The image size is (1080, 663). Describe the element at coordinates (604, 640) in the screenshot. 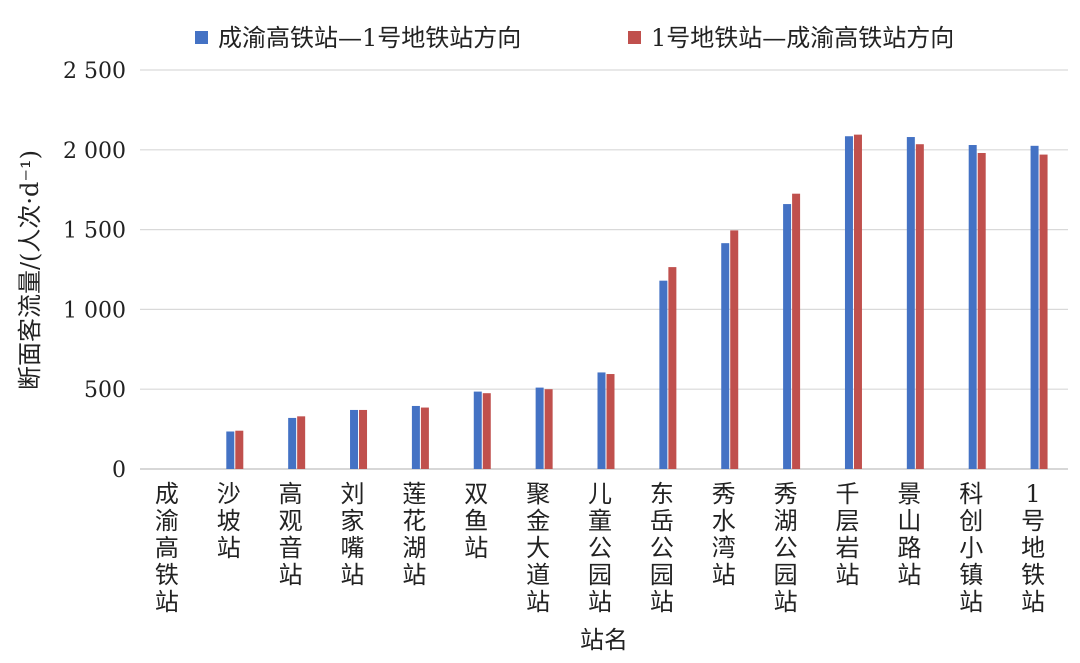

I see `x-axis-title: 站名` at that location.